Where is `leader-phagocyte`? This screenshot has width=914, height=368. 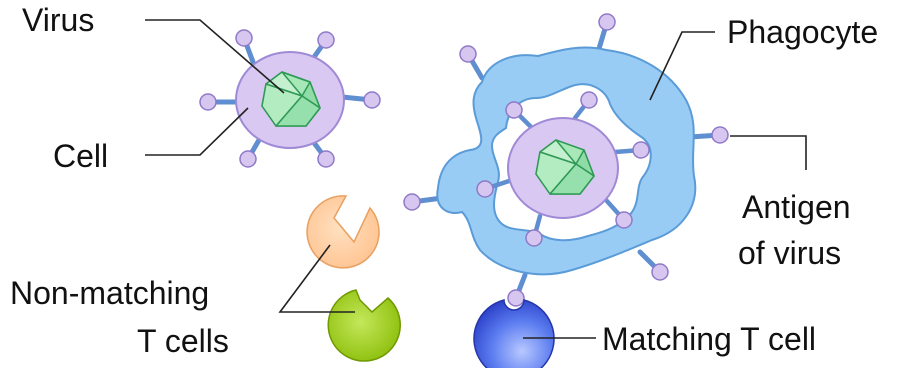 leader-phagocyte is located at coordinates (682, 66).